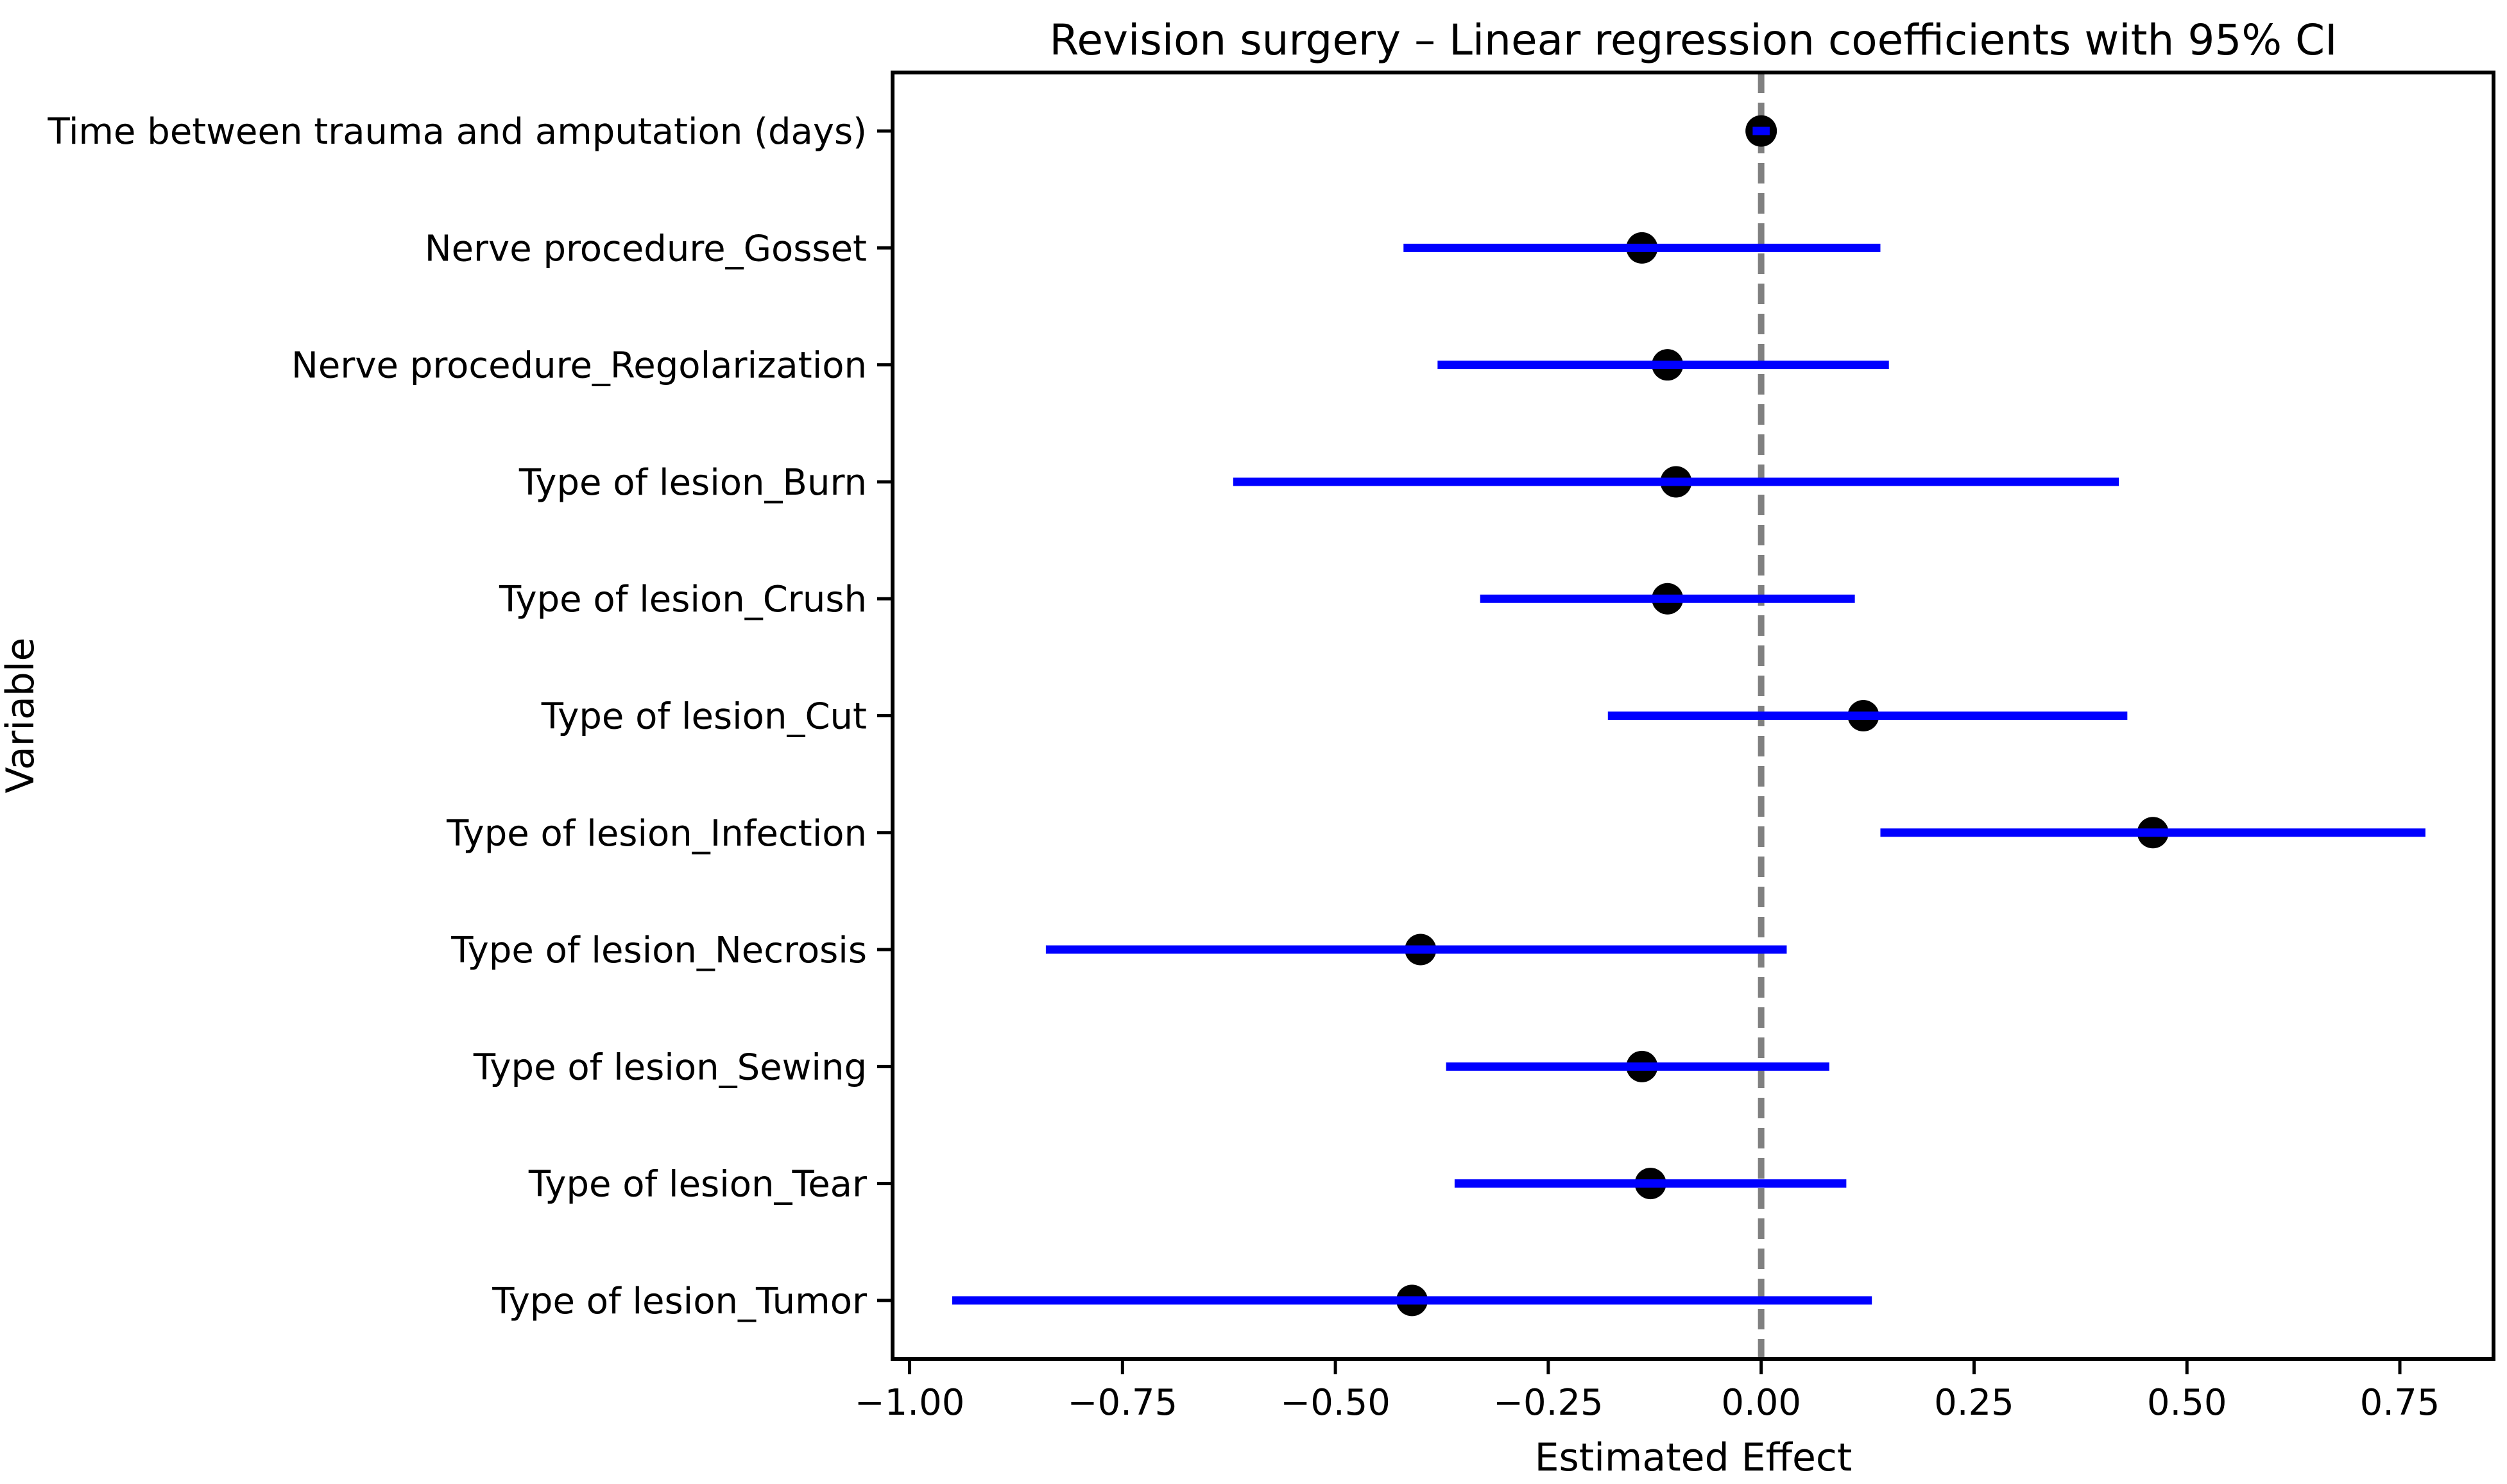 The width and height of the screenshot is (2507, 1484). I want to click on x-tick-label: −0.25, so click(1548, 1403).